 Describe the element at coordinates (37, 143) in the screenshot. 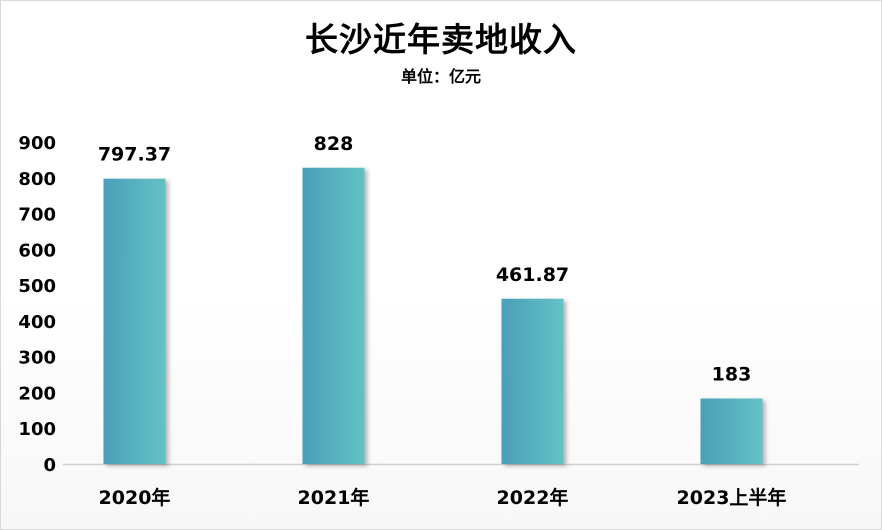

I see `y-tick-label: 900` at that location.